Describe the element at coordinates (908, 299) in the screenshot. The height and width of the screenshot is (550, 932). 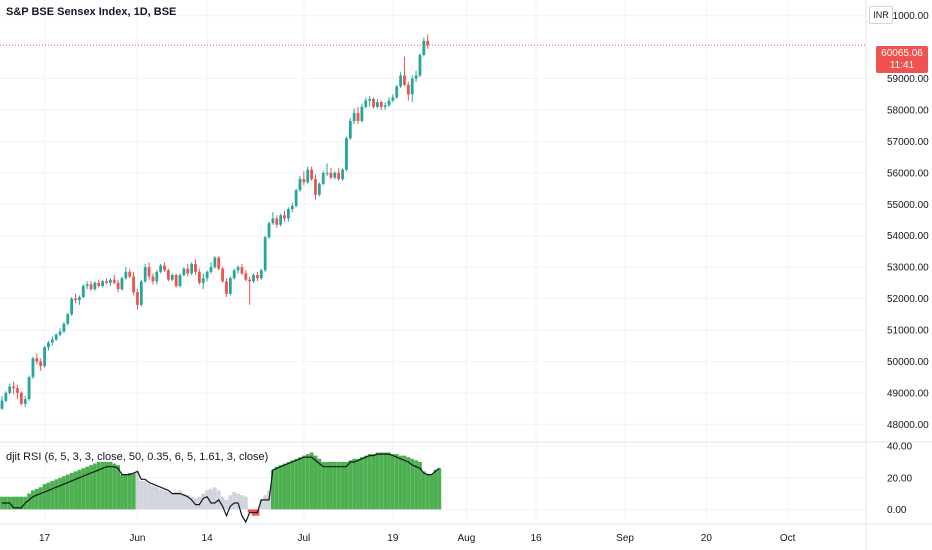
I see `y-tick-label: 52000.00` at that location.